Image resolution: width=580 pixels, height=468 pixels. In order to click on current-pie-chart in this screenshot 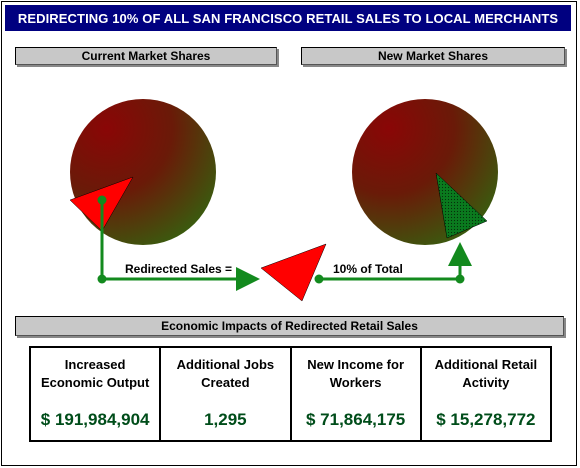, I will do `click(143, 172)`.